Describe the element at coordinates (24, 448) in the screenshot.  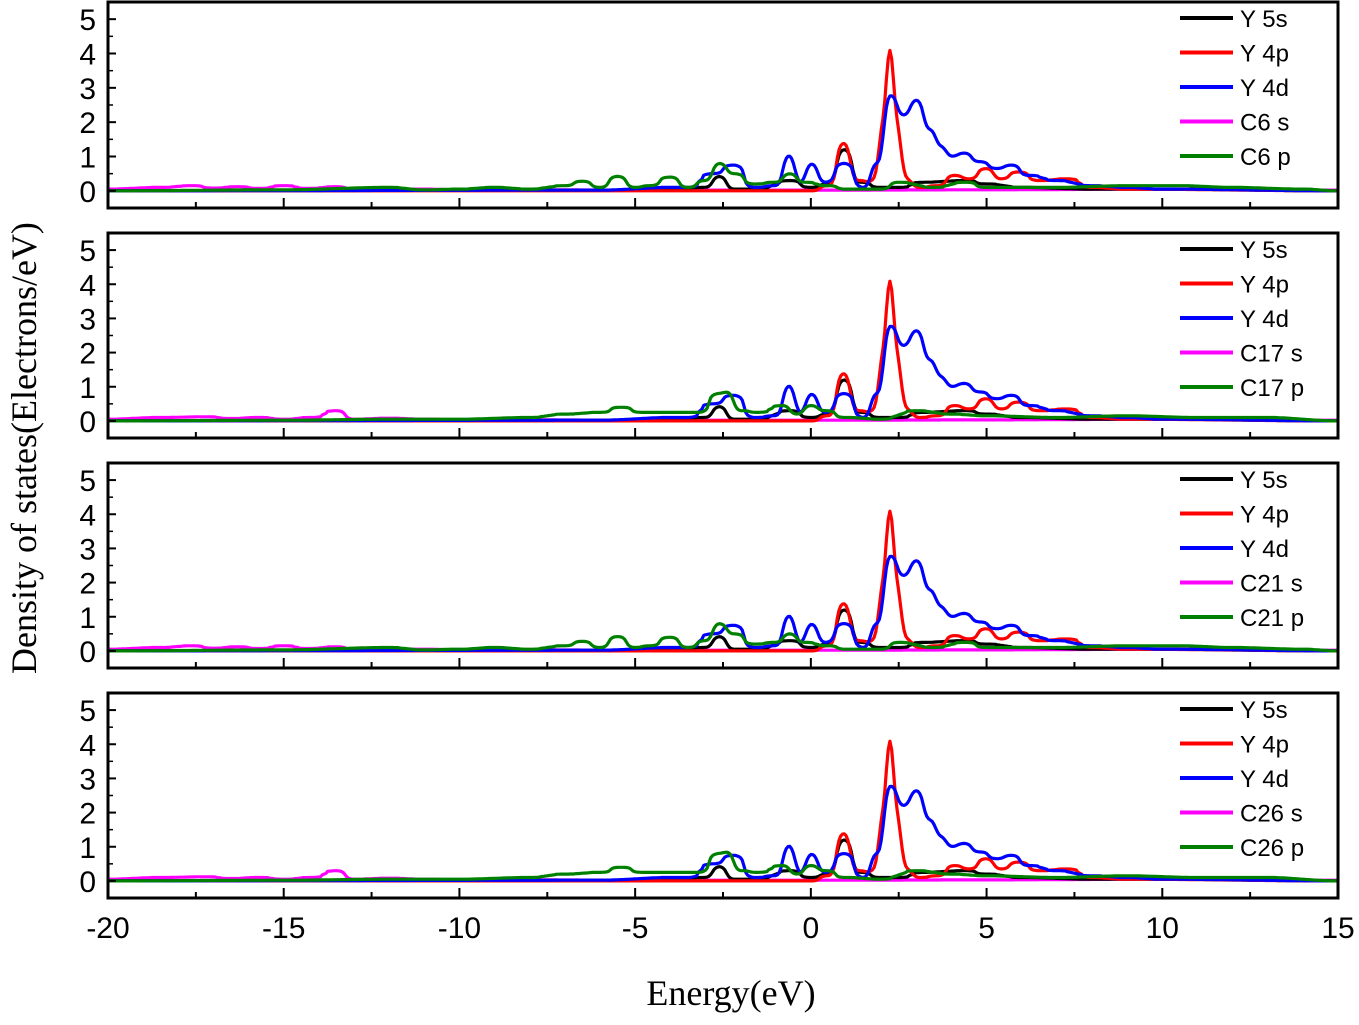
I see `y-axis-title: Density of states(Electrons/eV)` at that location.